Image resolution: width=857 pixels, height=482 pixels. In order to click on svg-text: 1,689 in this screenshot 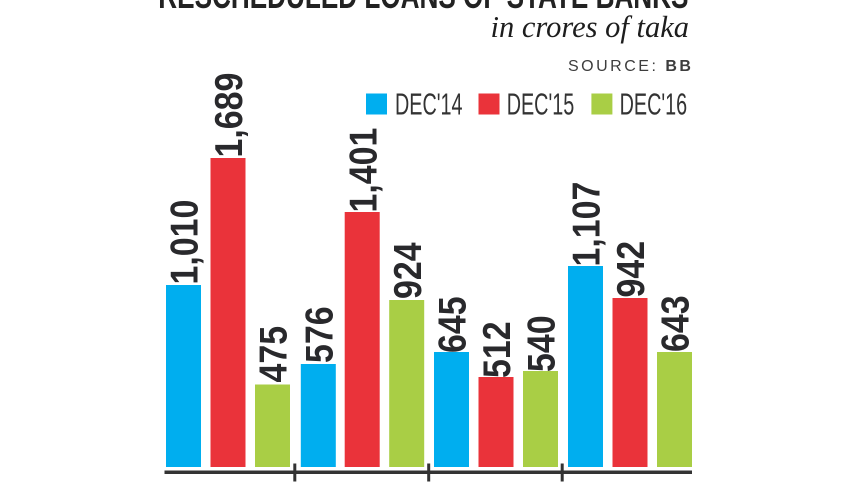, I will do `click(229, 115)`.